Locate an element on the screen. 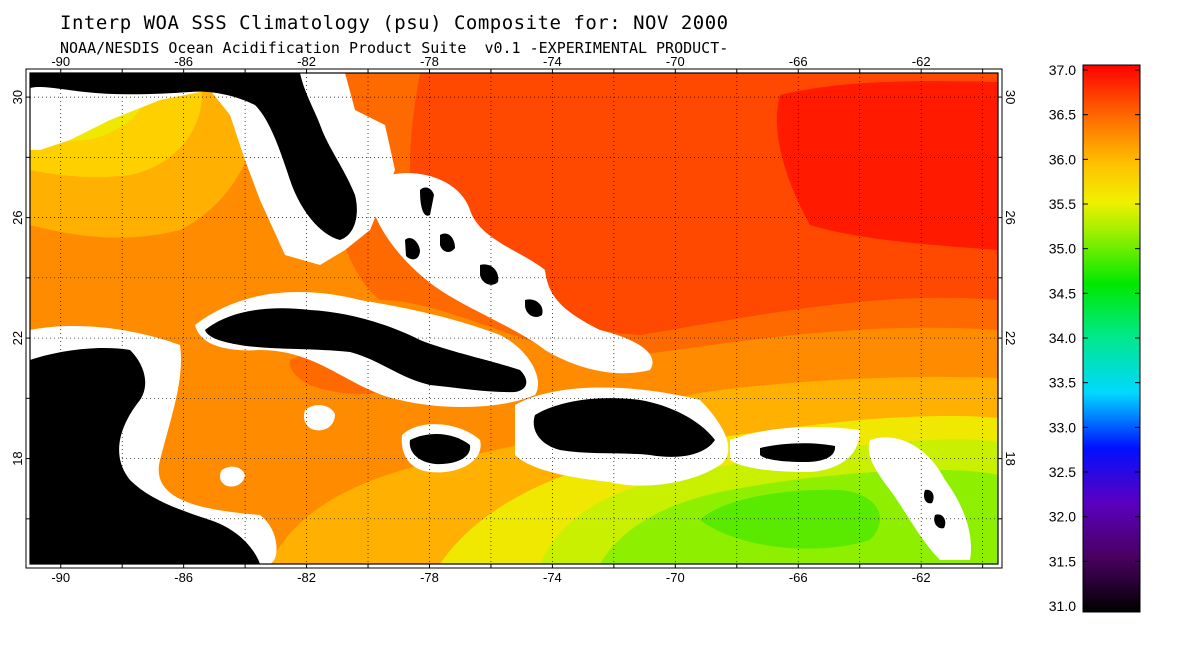 The height and width of the screenshot is (645, 1200). lon-label-bottom: -70 is located at coordinates (675, 577).